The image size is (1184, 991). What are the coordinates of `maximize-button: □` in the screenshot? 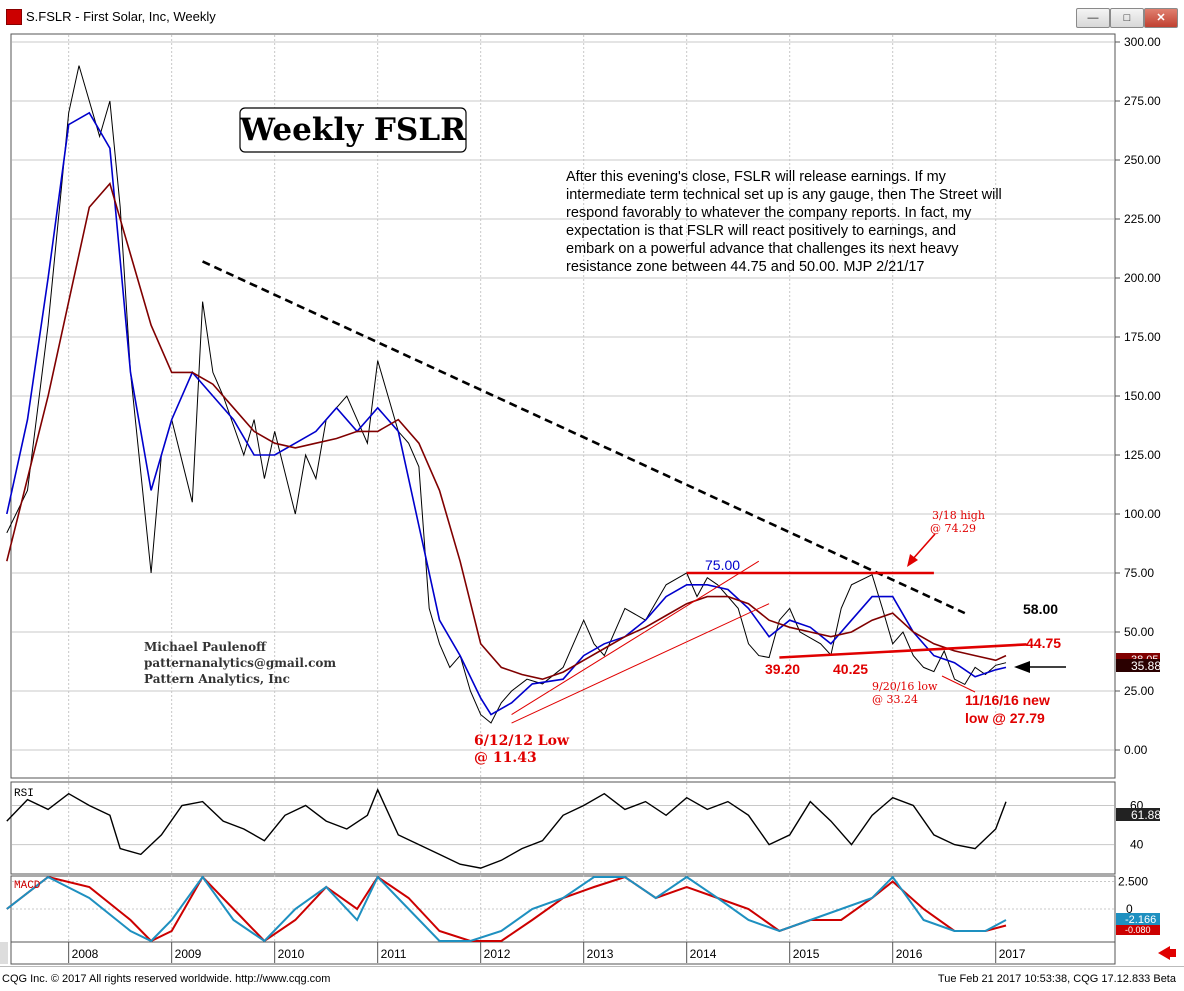 It's located at (1127, 18).